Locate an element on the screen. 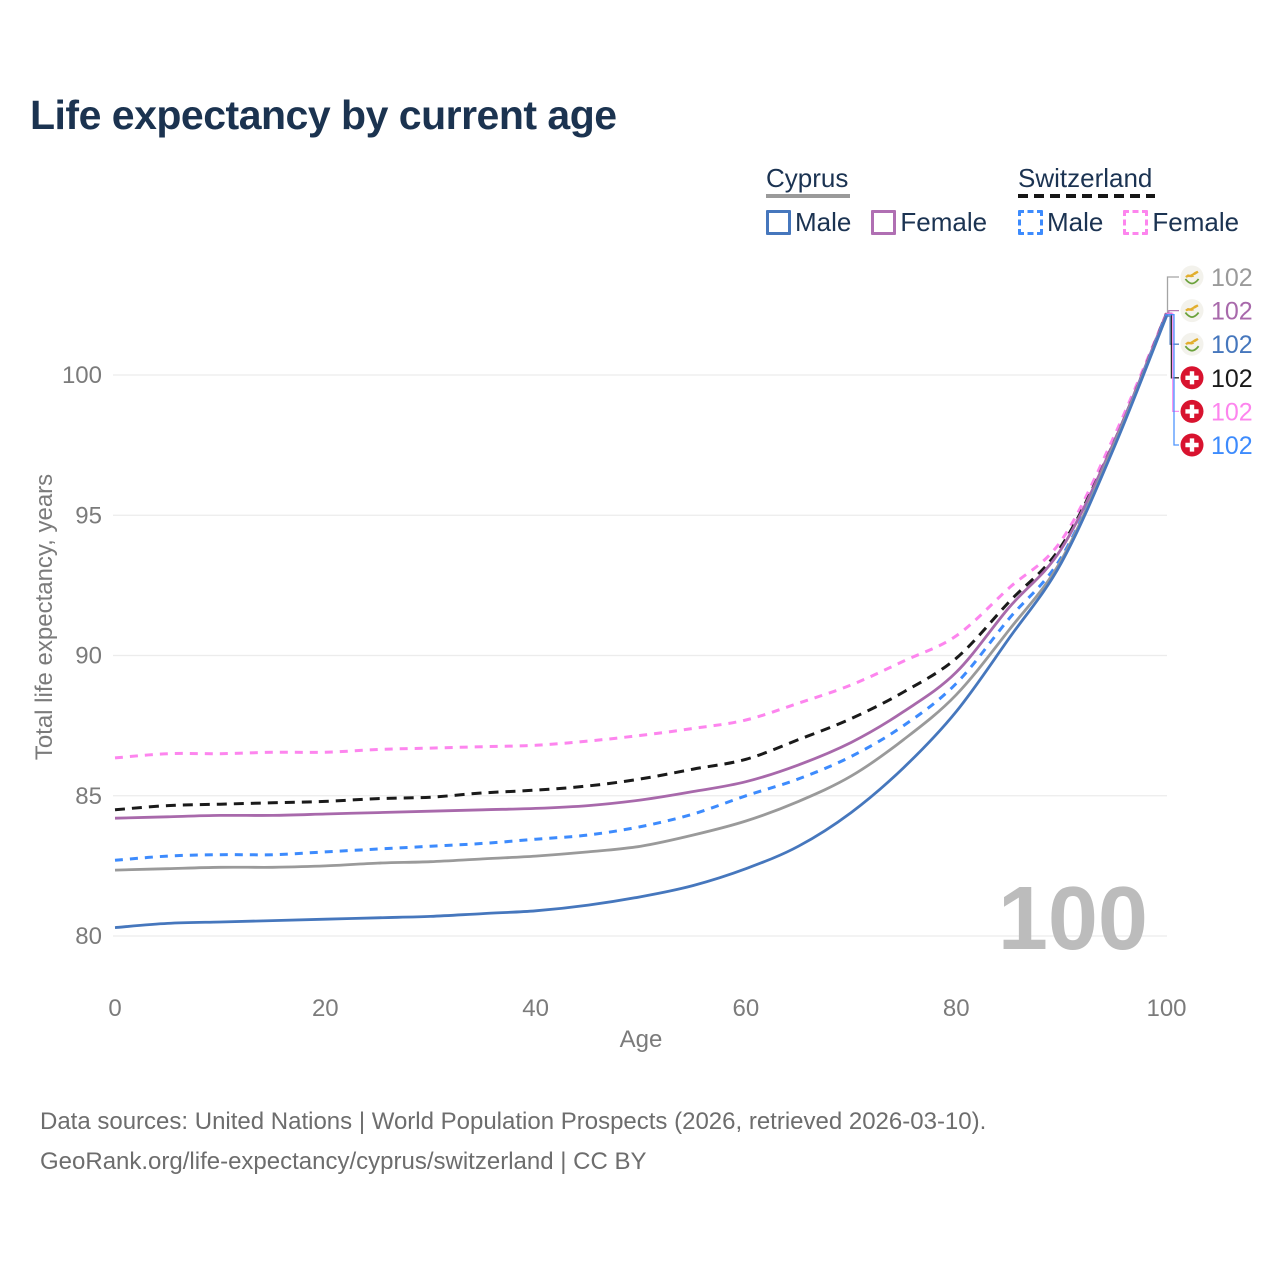  end-value-label-ch-both: 102 is located at coordinates (1232, 379).